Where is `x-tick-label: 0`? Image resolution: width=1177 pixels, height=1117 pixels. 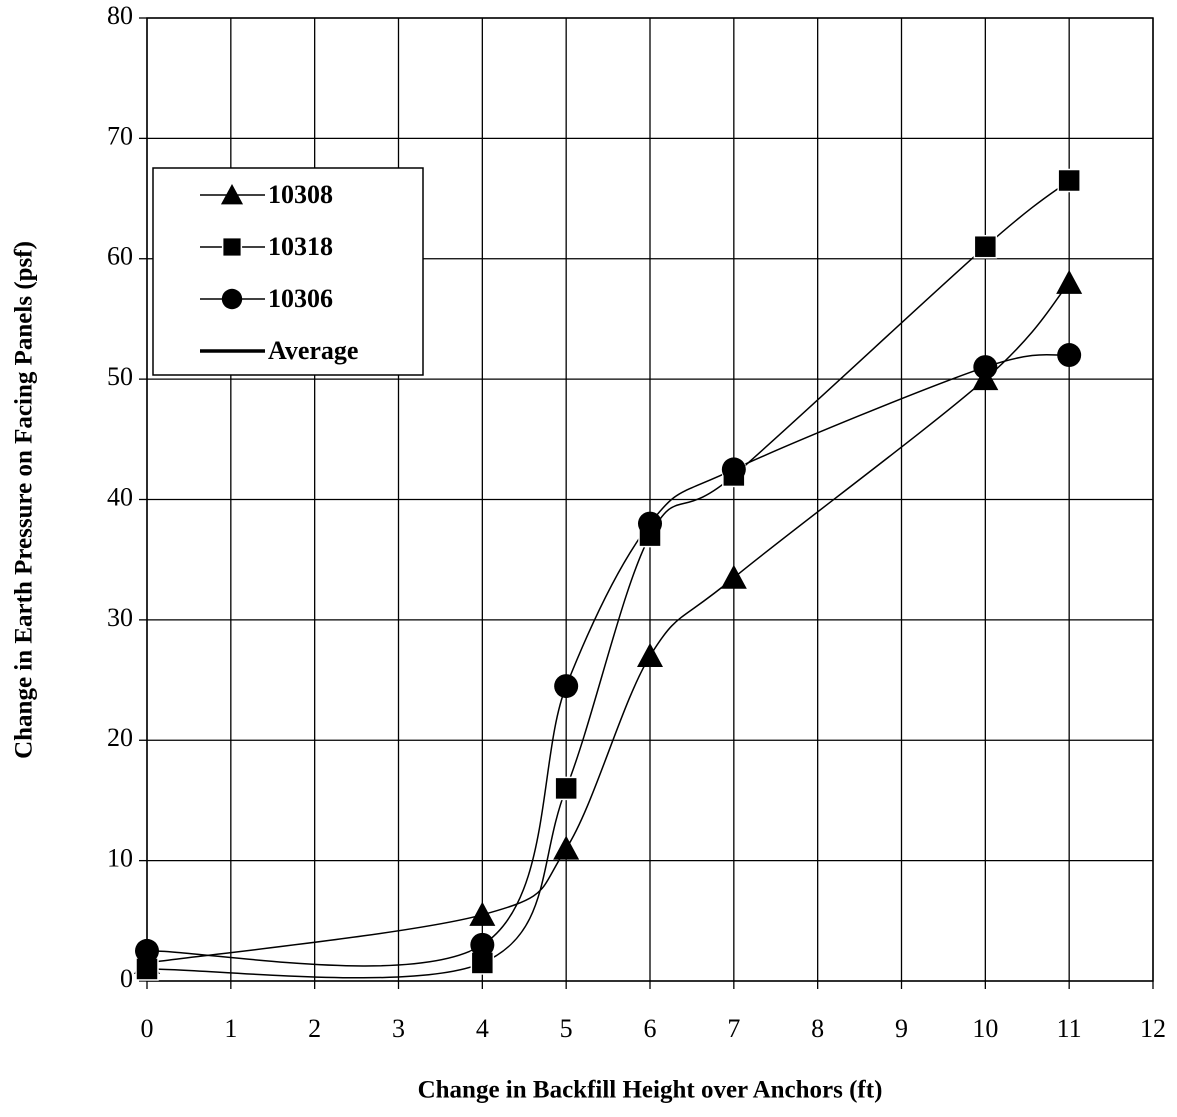 x-tick-label: 0 is located at coordinates (147, 1028).